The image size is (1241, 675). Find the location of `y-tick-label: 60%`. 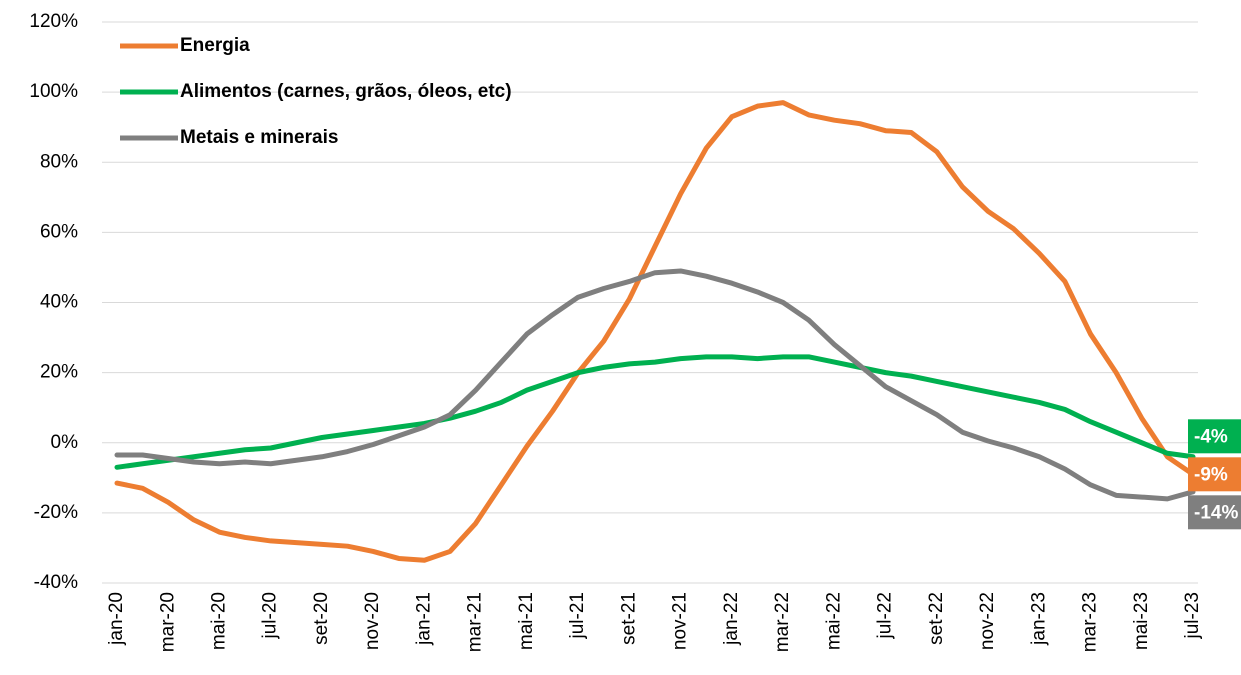

y-tick-label: 60% is located at coordinates (59, 231).